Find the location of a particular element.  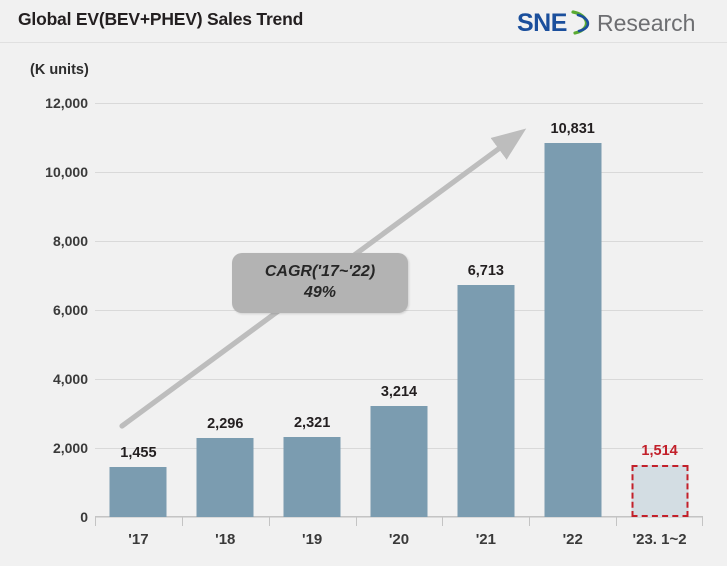

x-axis-label: '19 is located at coordinates (312, 539).